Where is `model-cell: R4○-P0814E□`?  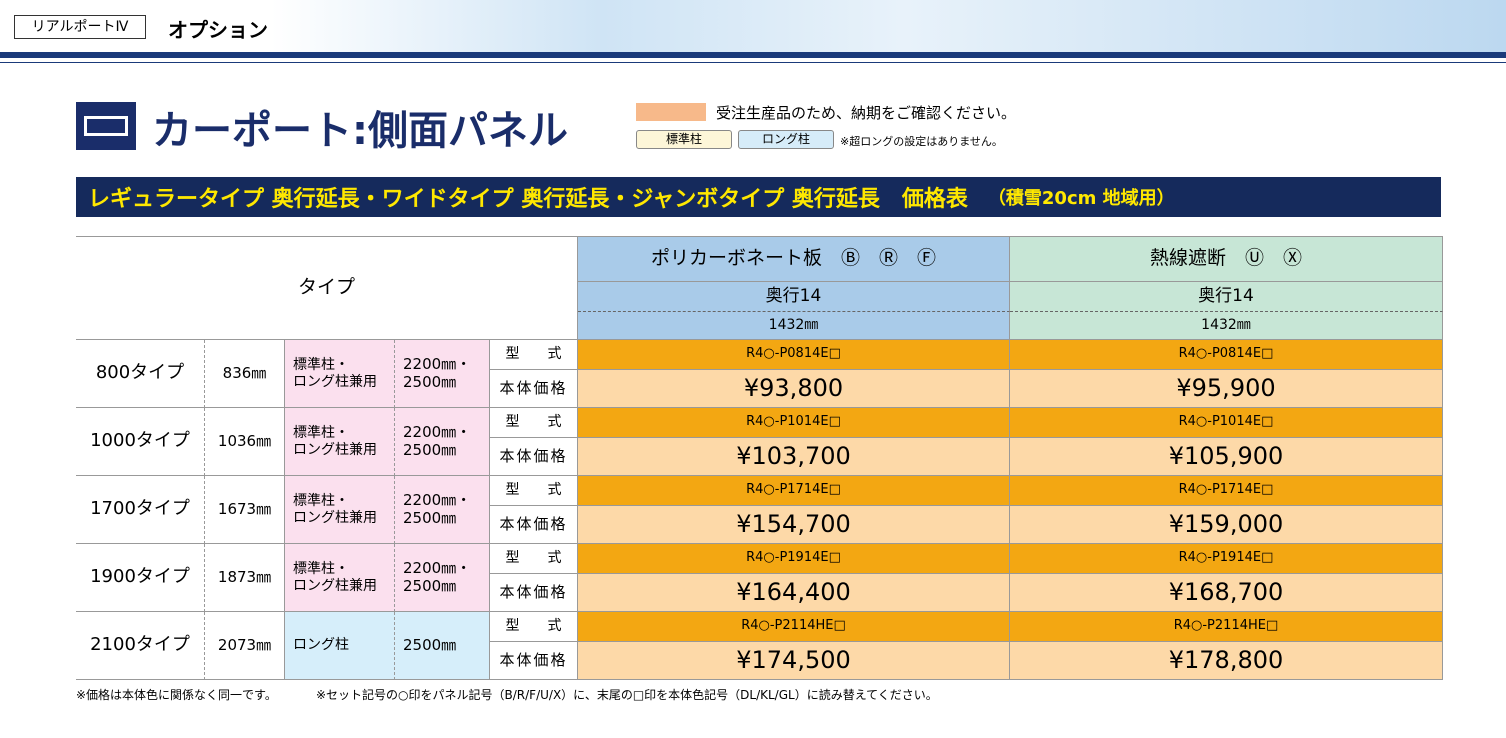 model-cell: R4○-P0814E□ is located at coordinates (1226, 355).